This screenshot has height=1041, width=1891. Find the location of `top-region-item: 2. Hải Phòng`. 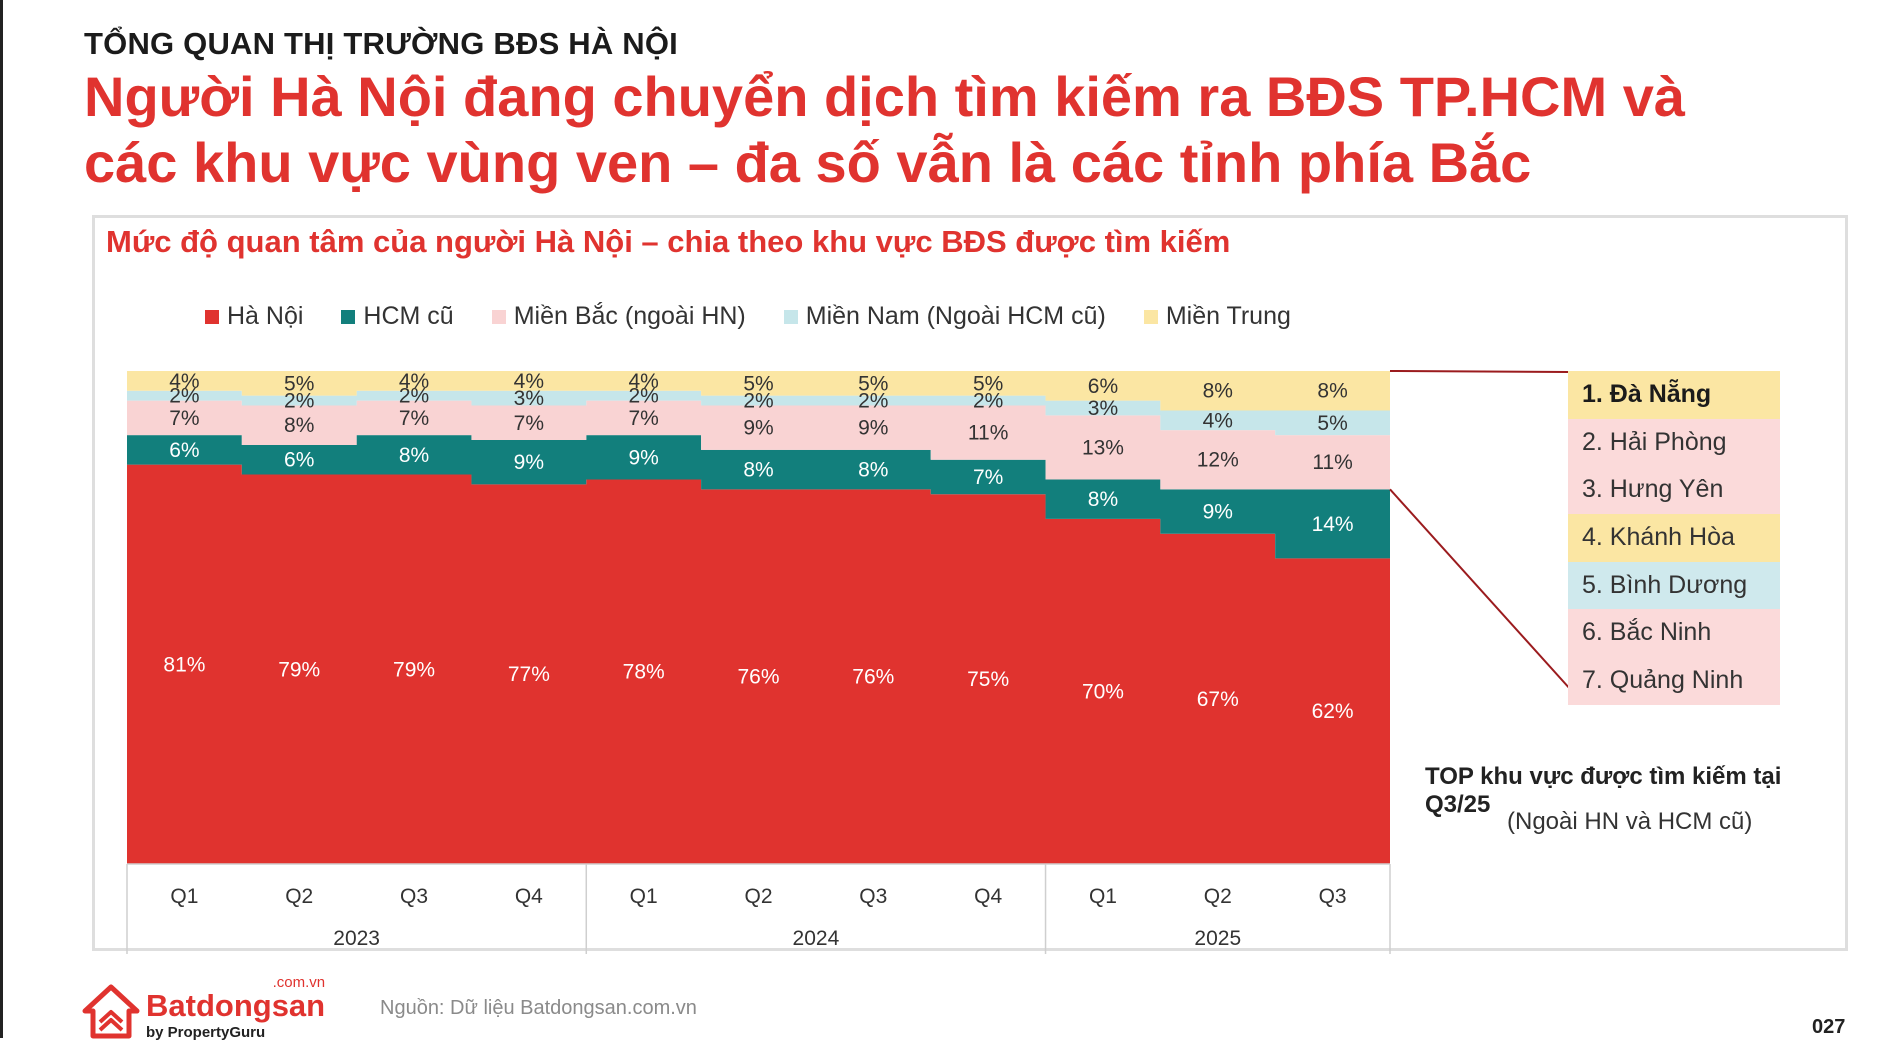

top-region-item: 2. Hải Phòng is located at coordinates (1674, 442).